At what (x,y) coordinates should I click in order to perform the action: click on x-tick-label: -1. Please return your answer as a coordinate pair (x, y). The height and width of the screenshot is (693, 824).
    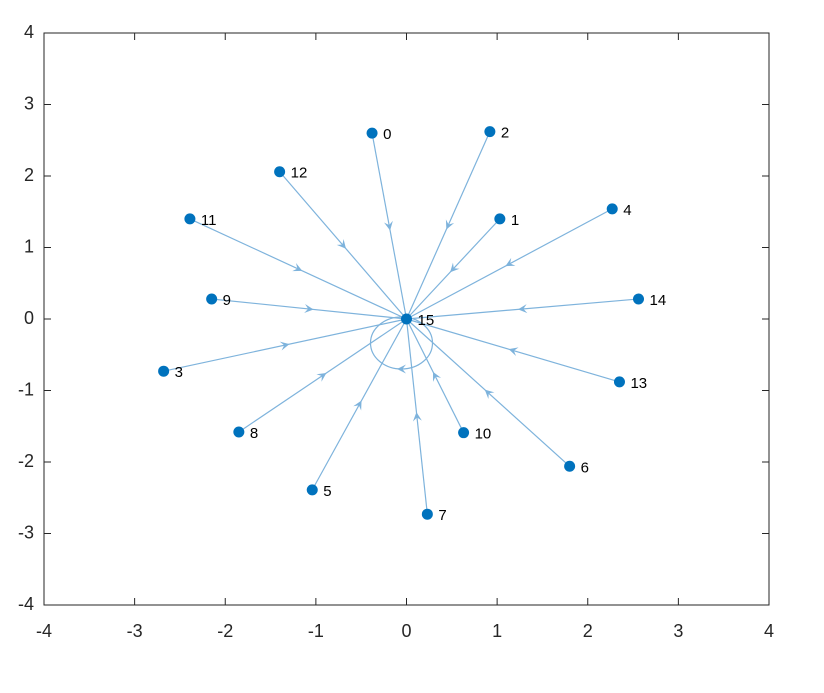
    Looking at the image, I should click on (316, 631).